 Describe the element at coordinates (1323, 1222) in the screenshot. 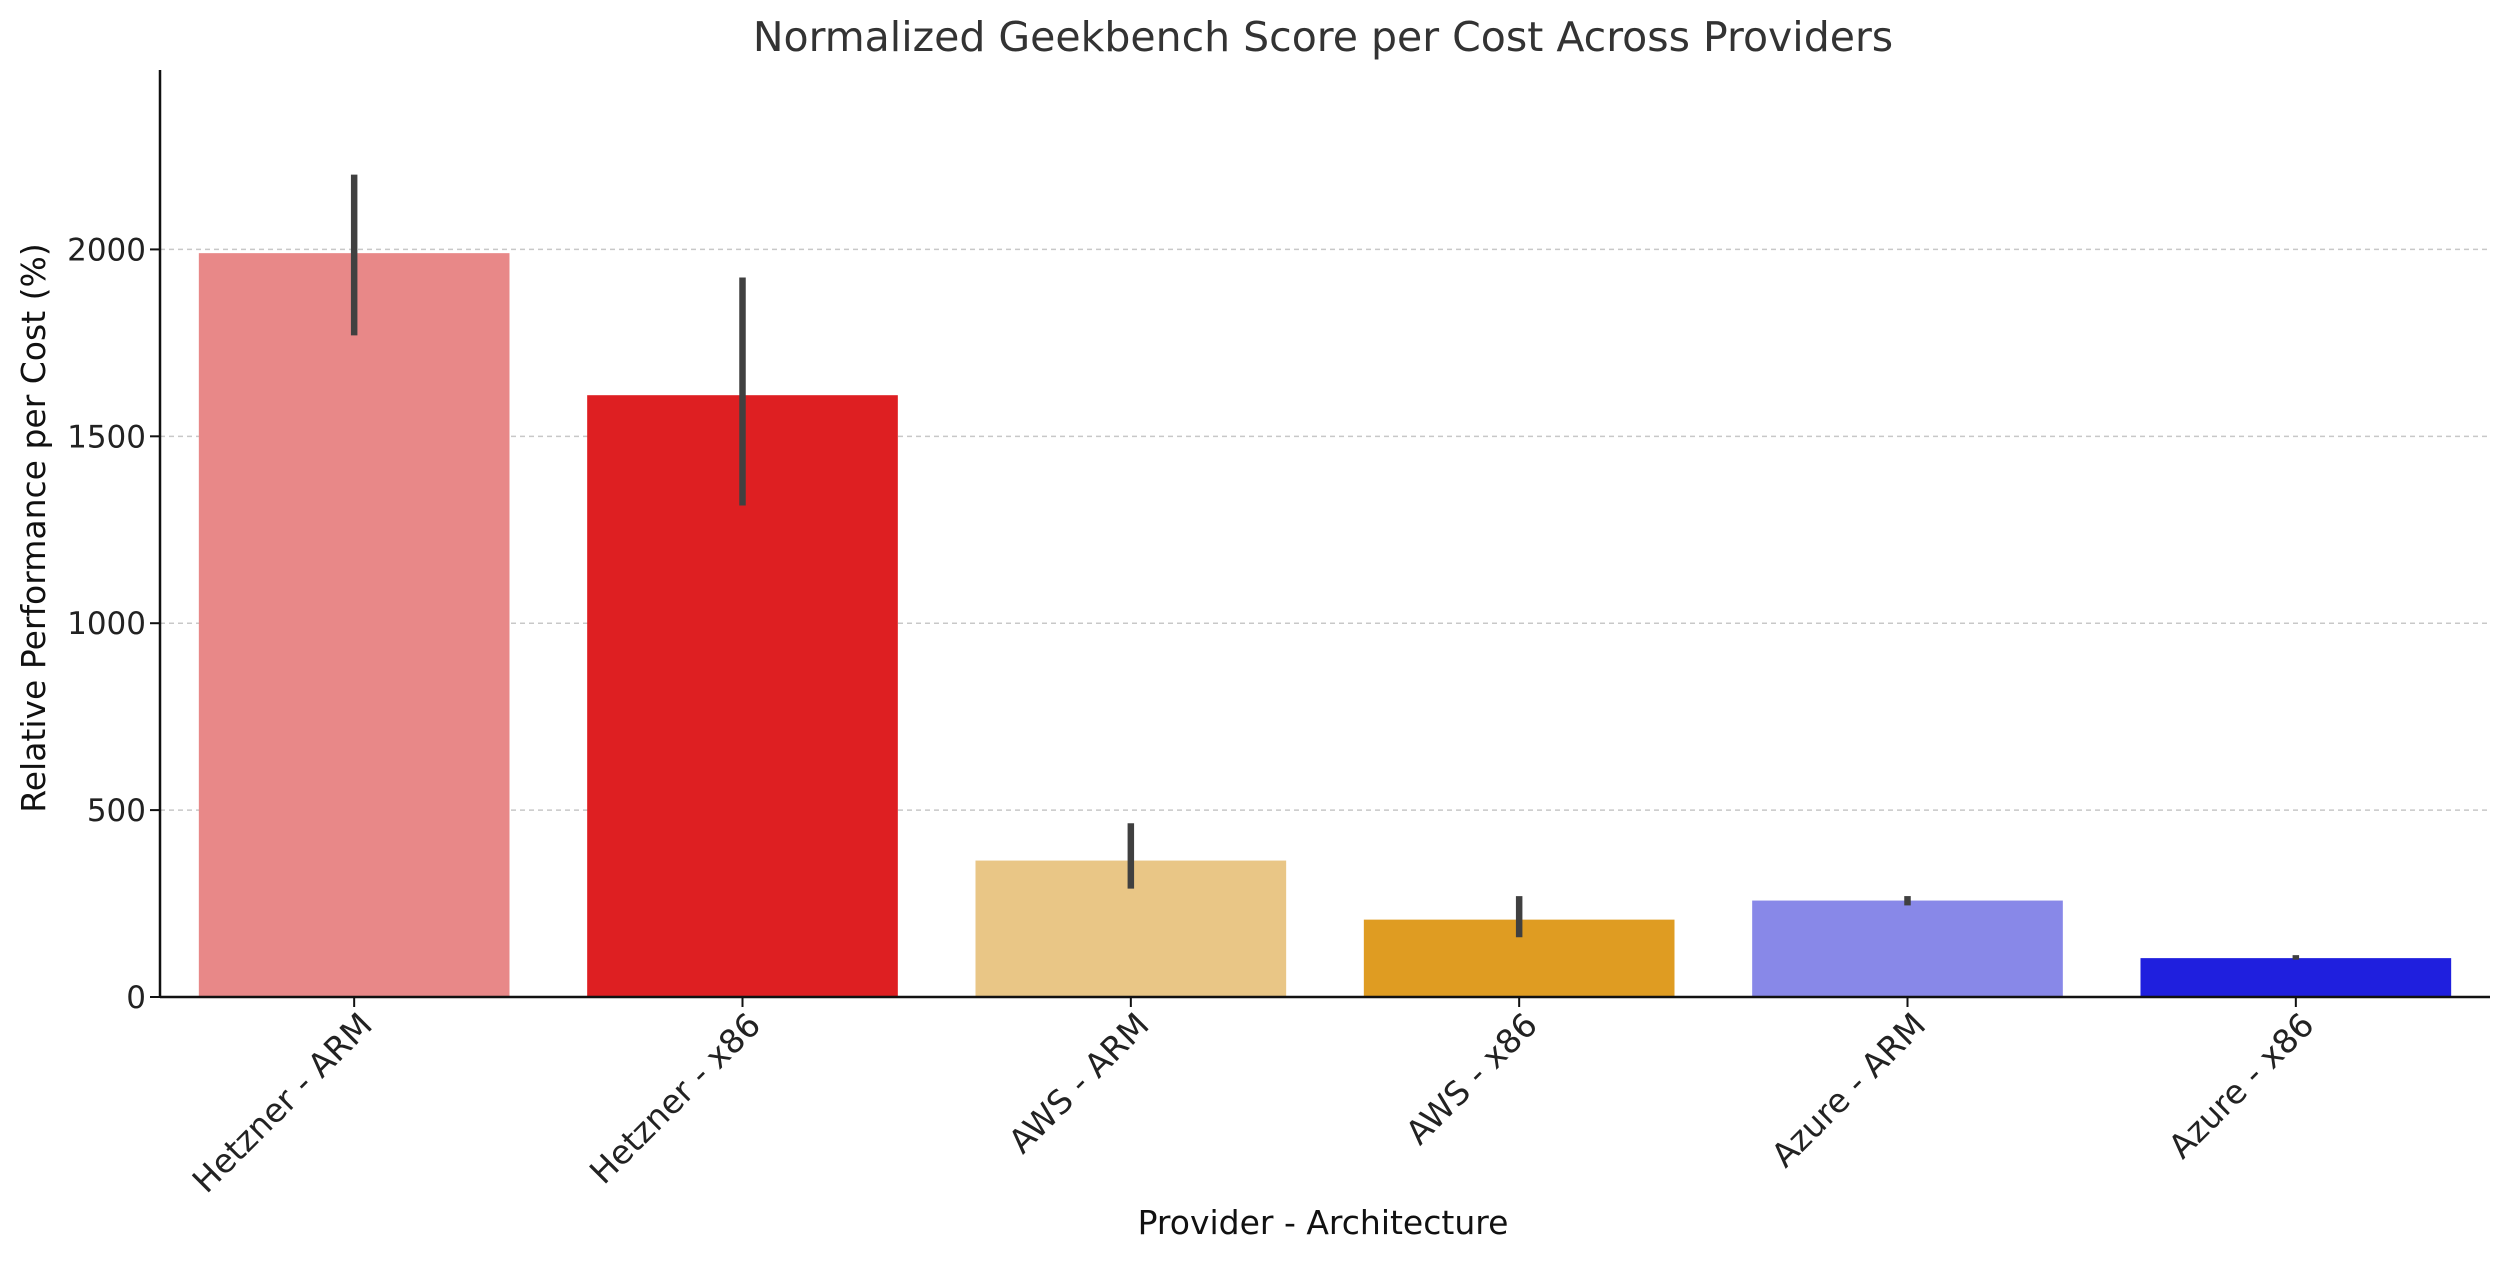

I see `x-axis-title: Provider - Architecture` at that location.